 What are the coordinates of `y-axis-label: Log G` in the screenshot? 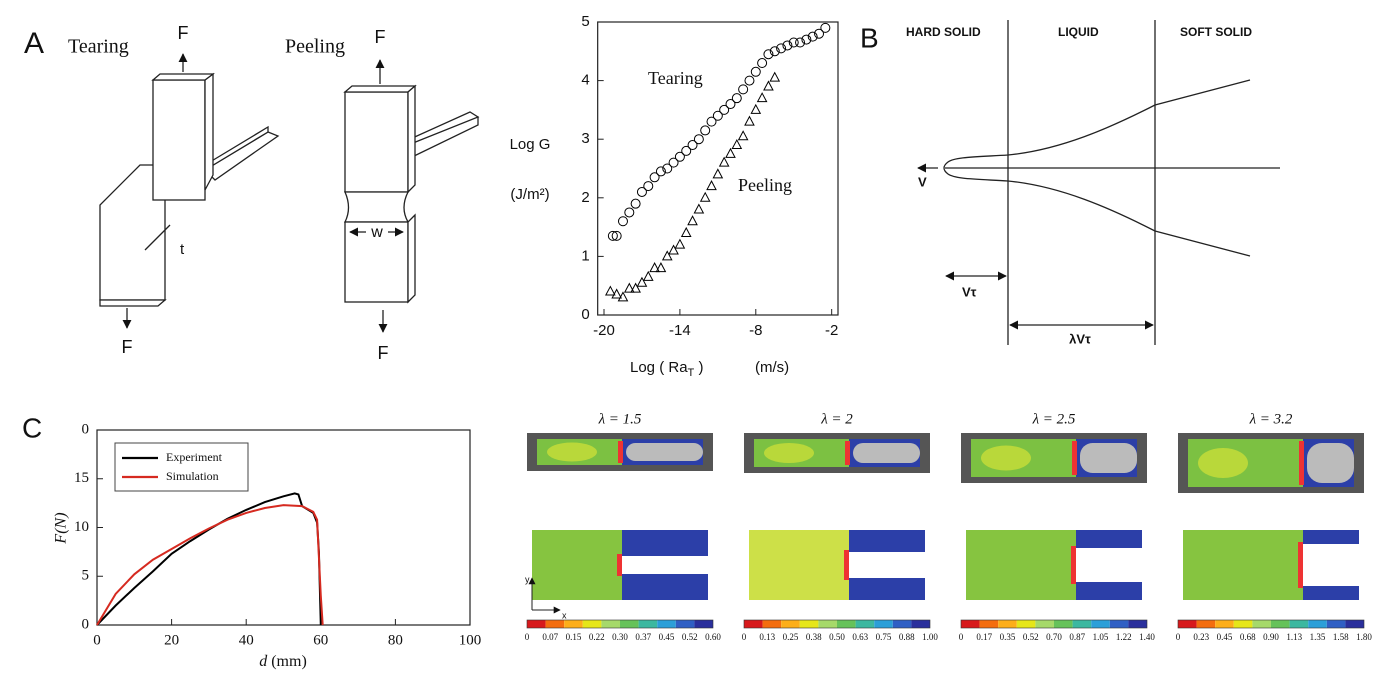 It's located at (530, 144).